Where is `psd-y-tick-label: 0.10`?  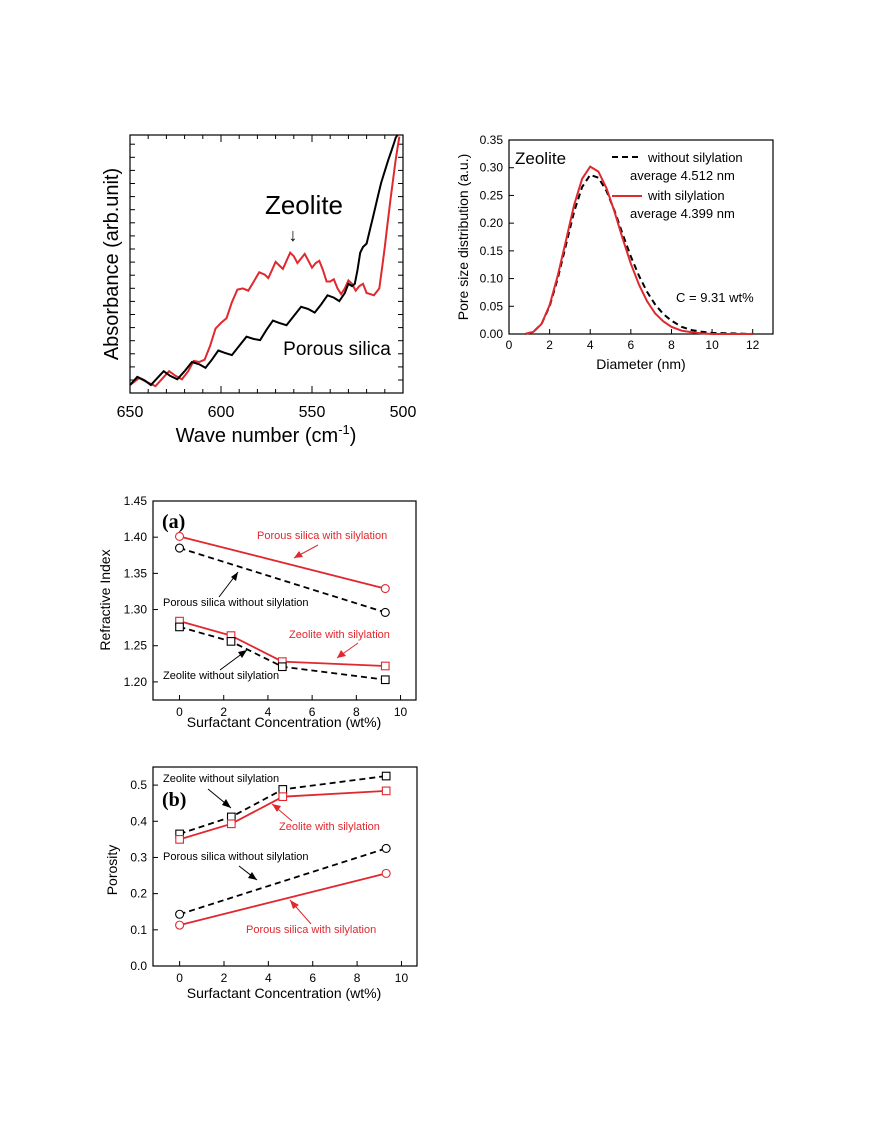 psd-y-tick-label: 0.10 is located at coordinates (492, 279).